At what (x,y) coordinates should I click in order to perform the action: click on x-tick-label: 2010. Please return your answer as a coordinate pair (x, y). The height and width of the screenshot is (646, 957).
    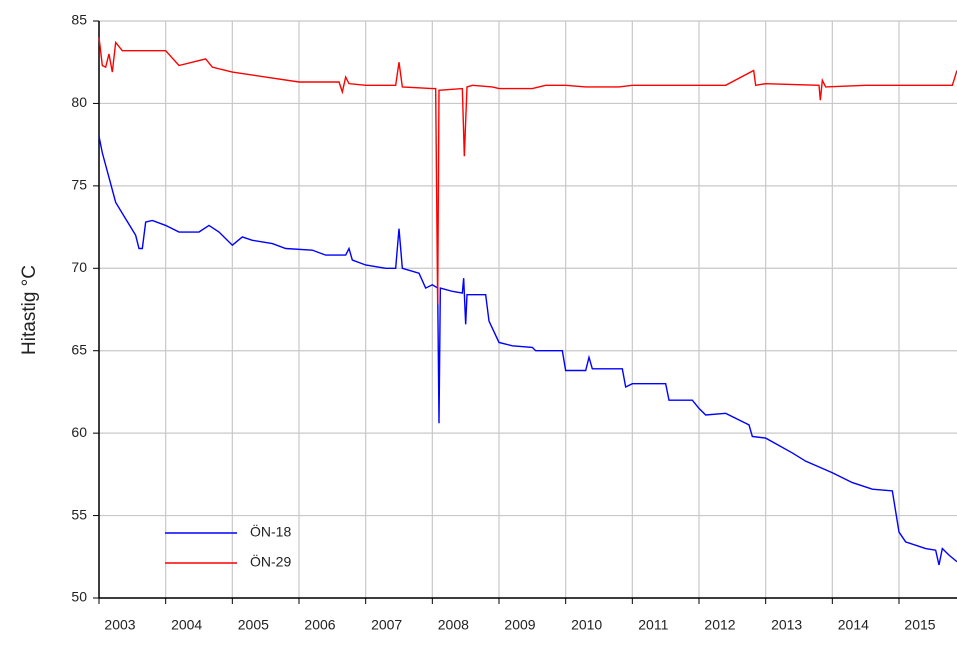
    Looking at the image, I should click on (586, 625).